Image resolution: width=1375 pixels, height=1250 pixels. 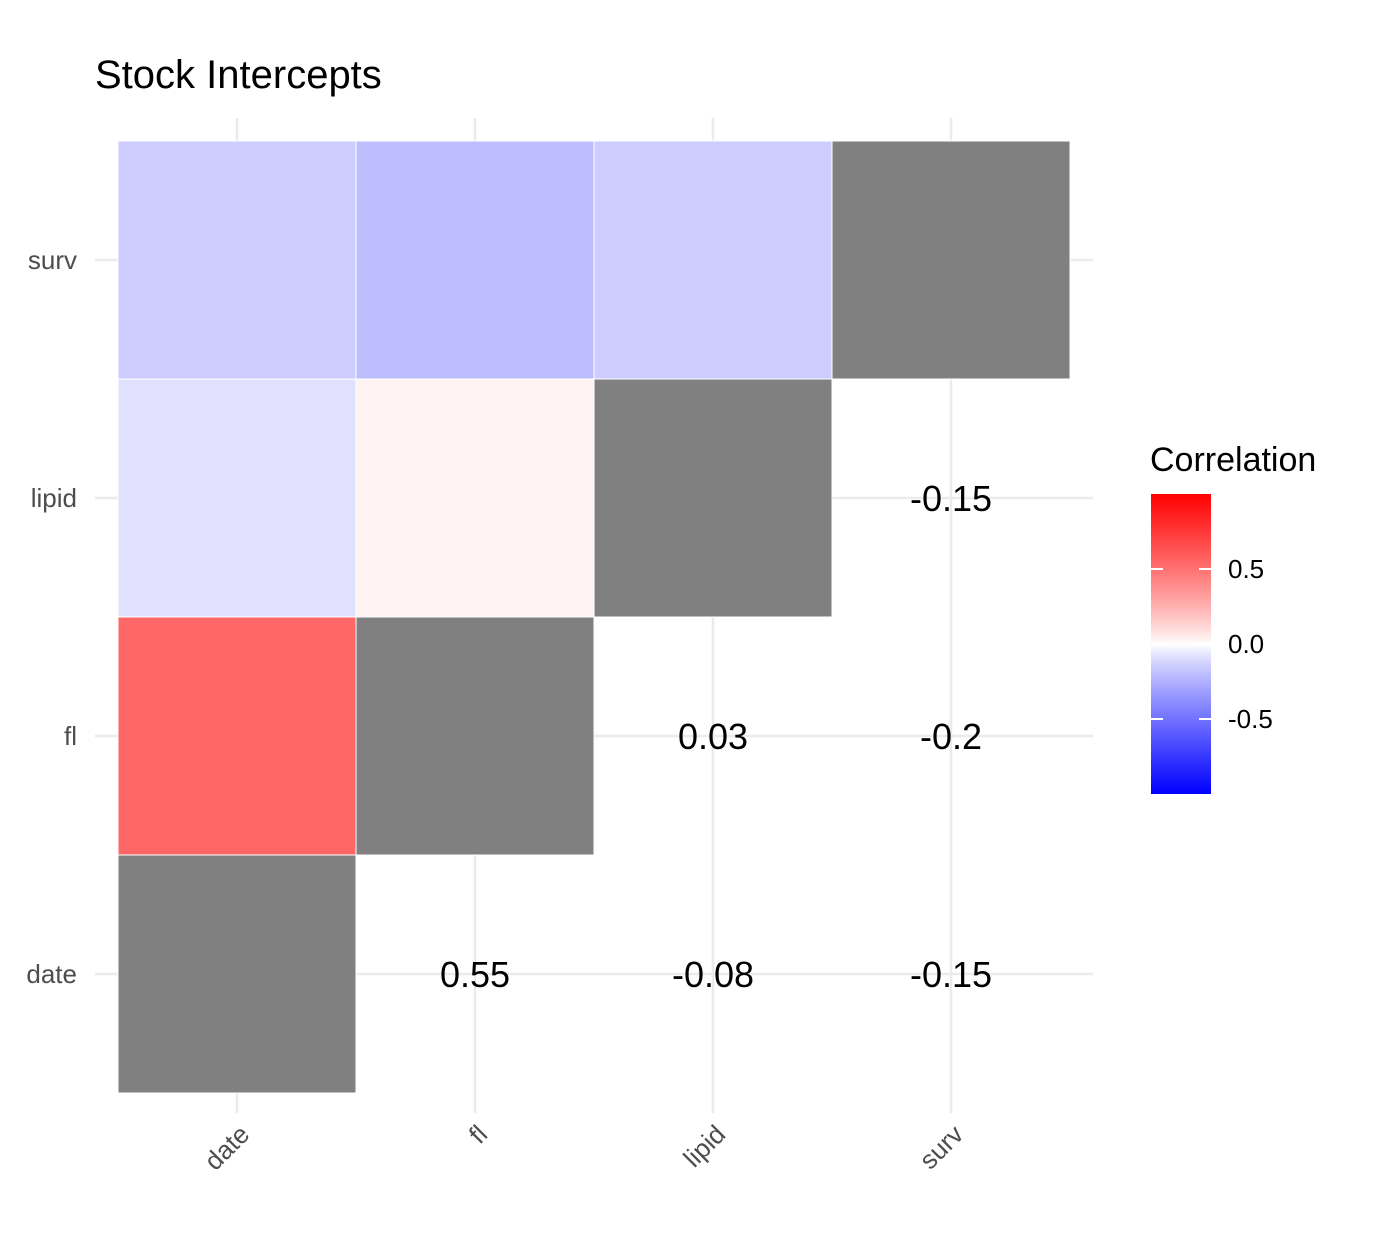 I want to click on y-axis: date fl lipid surv, so click(x=51, y=617).